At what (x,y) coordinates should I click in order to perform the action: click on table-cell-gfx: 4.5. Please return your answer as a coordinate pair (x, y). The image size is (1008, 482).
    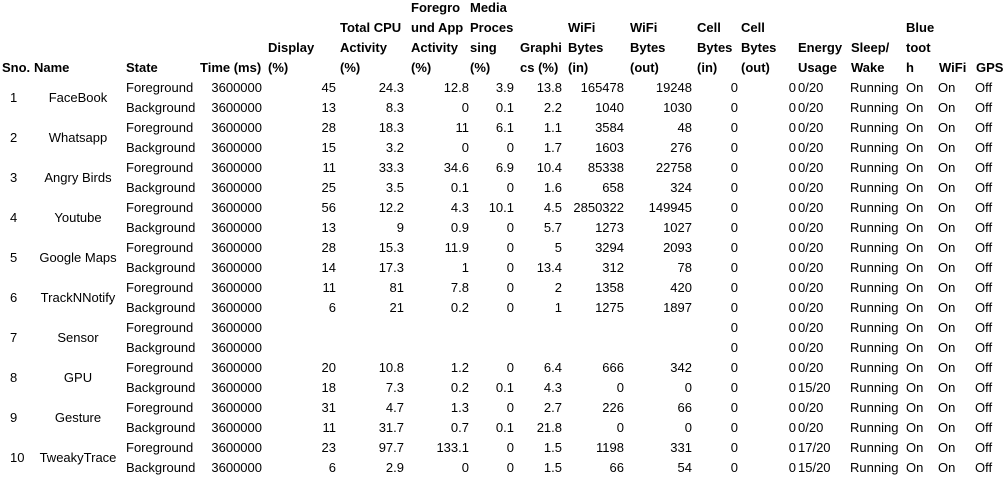
    Looking at the image, I should click on (552, 207).